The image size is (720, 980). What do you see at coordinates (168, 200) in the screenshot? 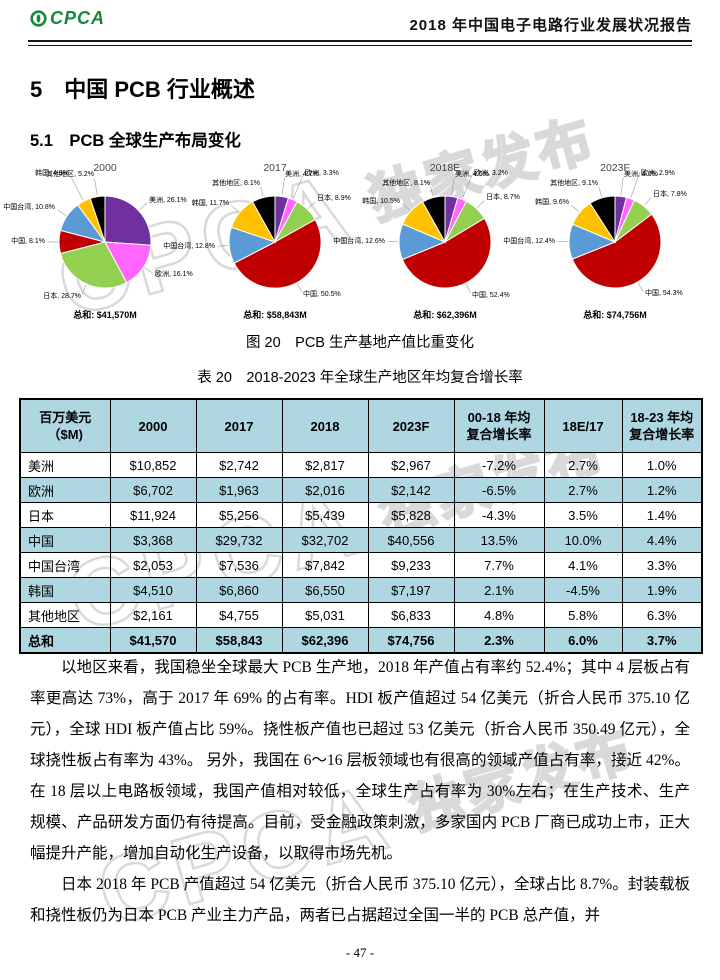
I see `pie-label: 美洲, 26.1%` at bounding box center [168, 200].